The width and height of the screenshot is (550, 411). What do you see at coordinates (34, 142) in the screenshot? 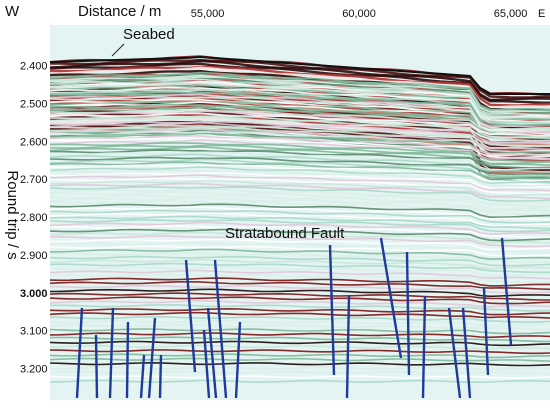
I see `y-tick-label: 2.600` at bounding box center [34, 142].